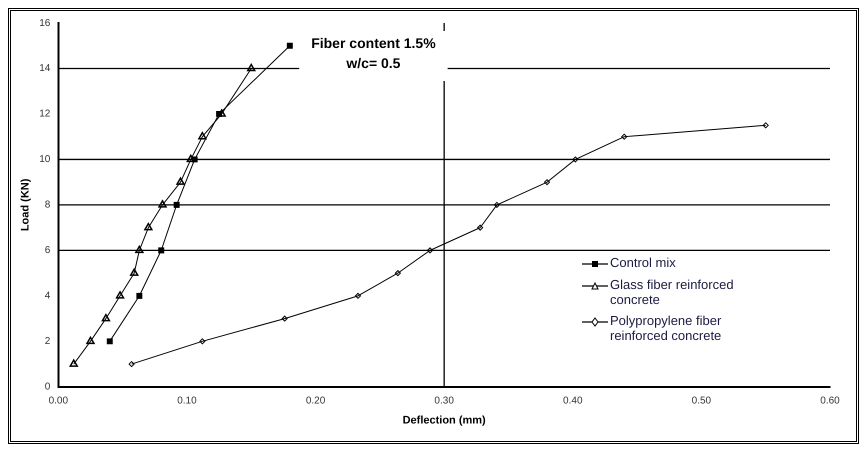 The image size is (867, 454). What do you see at coordinates (47, 250) in the screenshot?
I see `y-tick-label: 6` at bounding box center [47, 250].